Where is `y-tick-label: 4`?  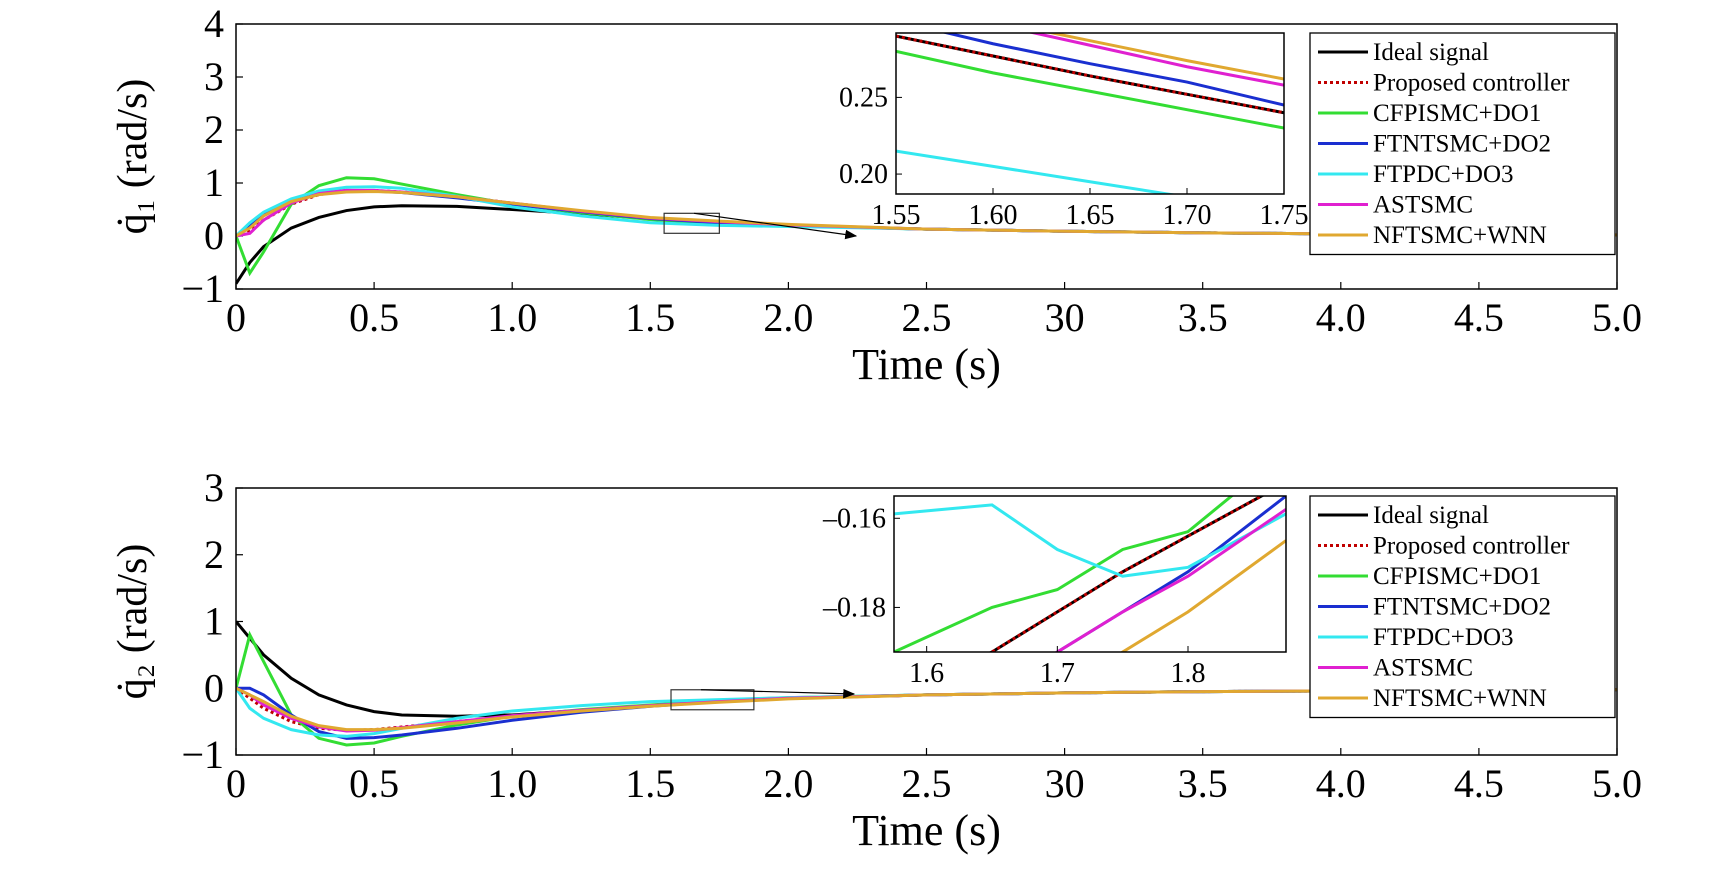
y-tick-label: 4 is located at coordinates (214, 23).